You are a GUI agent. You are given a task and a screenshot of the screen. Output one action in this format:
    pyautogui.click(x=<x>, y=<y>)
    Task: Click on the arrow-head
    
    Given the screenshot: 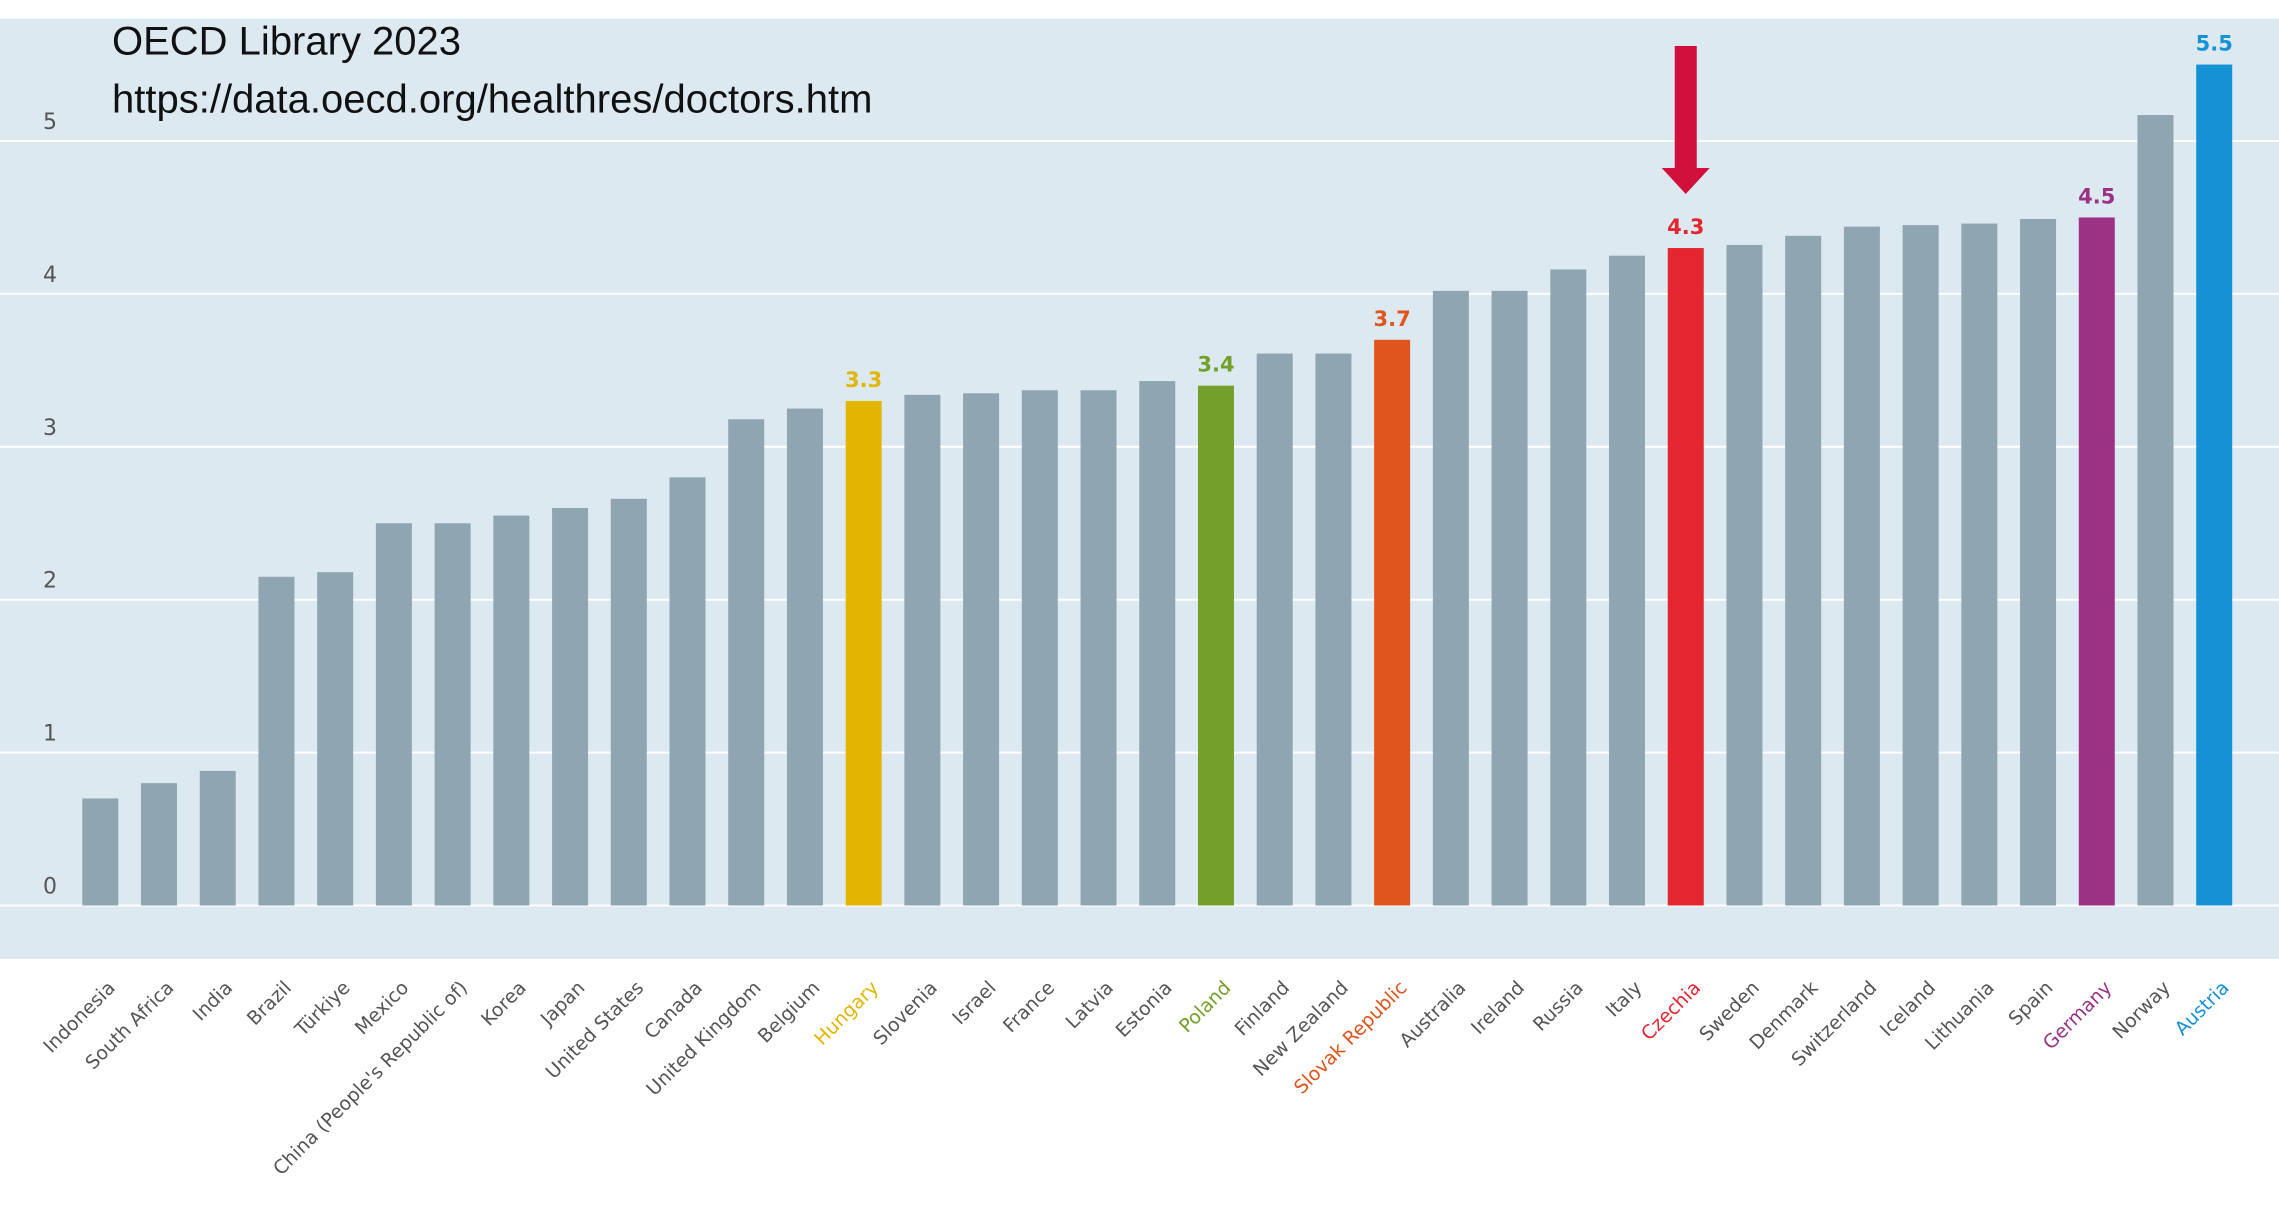 What is the action you would take?
    pyautogui.click(x=1685, y=181)
    